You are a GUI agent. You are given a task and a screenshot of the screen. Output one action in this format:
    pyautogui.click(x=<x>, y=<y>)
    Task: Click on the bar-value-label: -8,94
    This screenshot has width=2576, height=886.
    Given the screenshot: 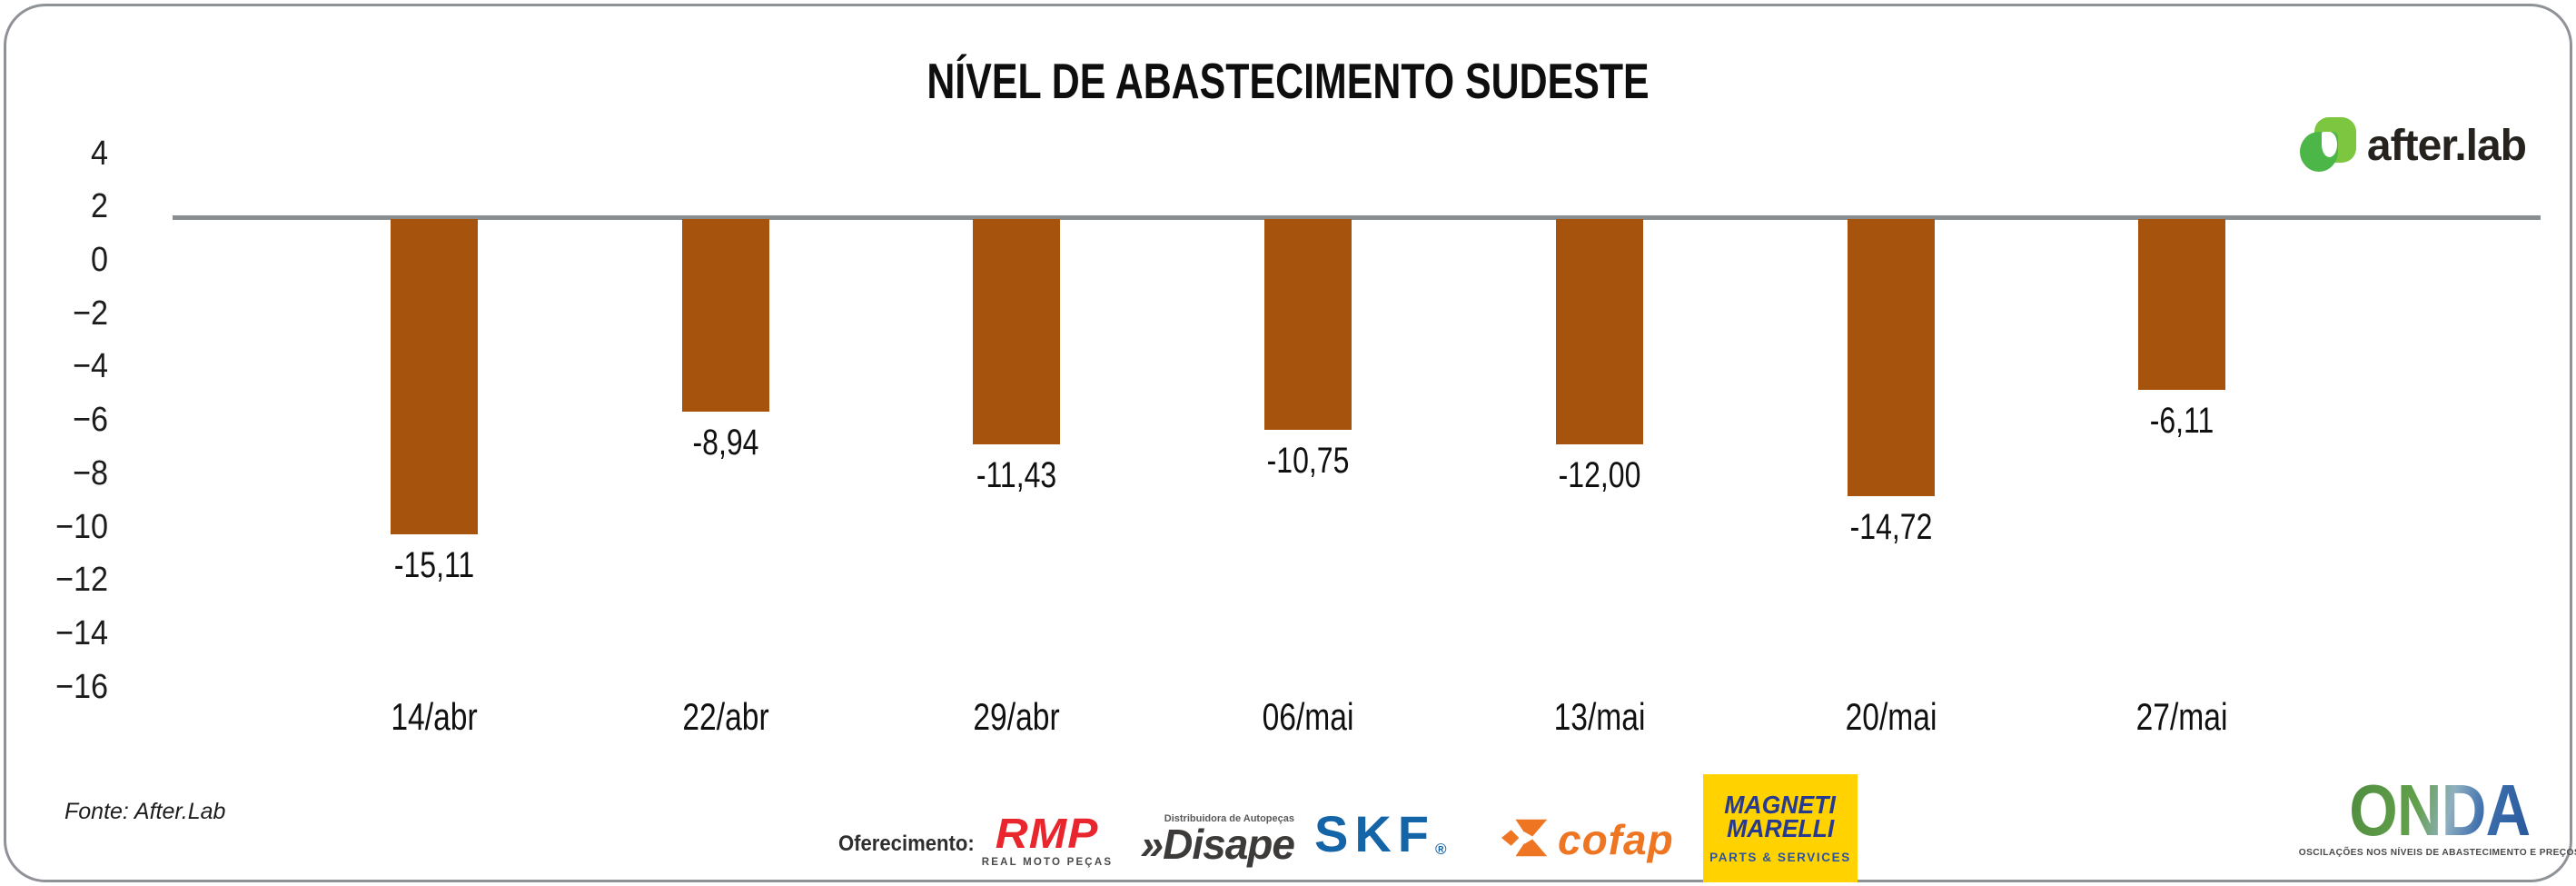 What is the action you would take?
    pyautogui.click(x=725, y=443)
    